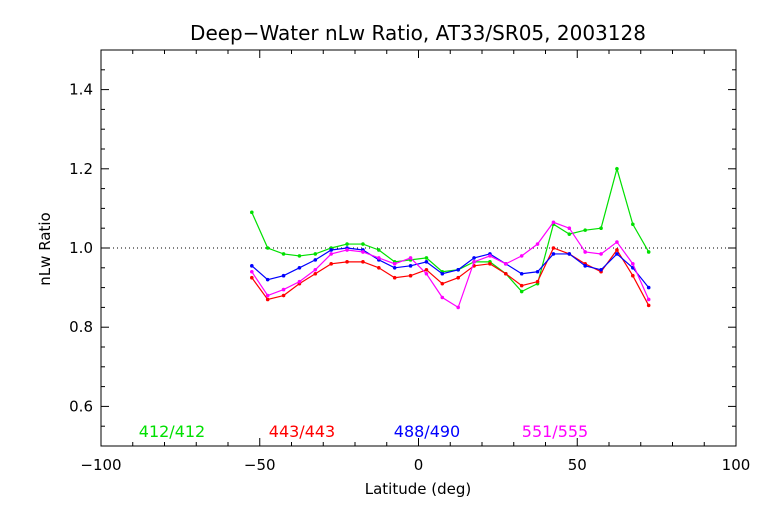 The width and height of the screenshot is (768, 512). I want to click on legend-entry: 443/443, so click(302, 431).